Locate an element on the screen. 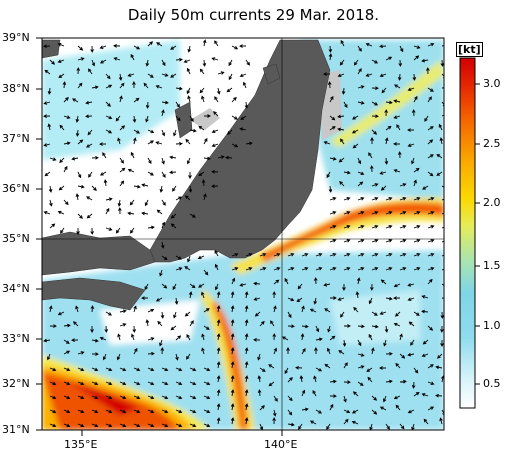 This screenshot has height=456, width=507. lat-label-31n: 31°N is located at coordinates (16, 429).